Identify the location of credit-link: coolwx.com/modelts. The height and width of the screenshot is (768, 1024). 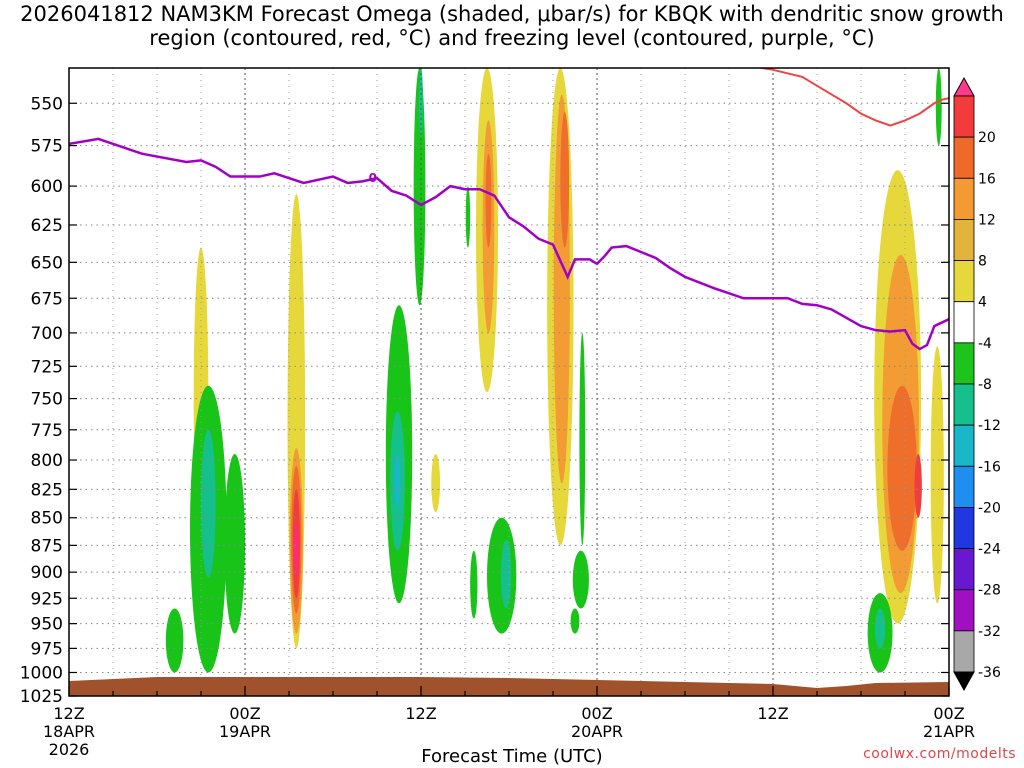
(939, 754).